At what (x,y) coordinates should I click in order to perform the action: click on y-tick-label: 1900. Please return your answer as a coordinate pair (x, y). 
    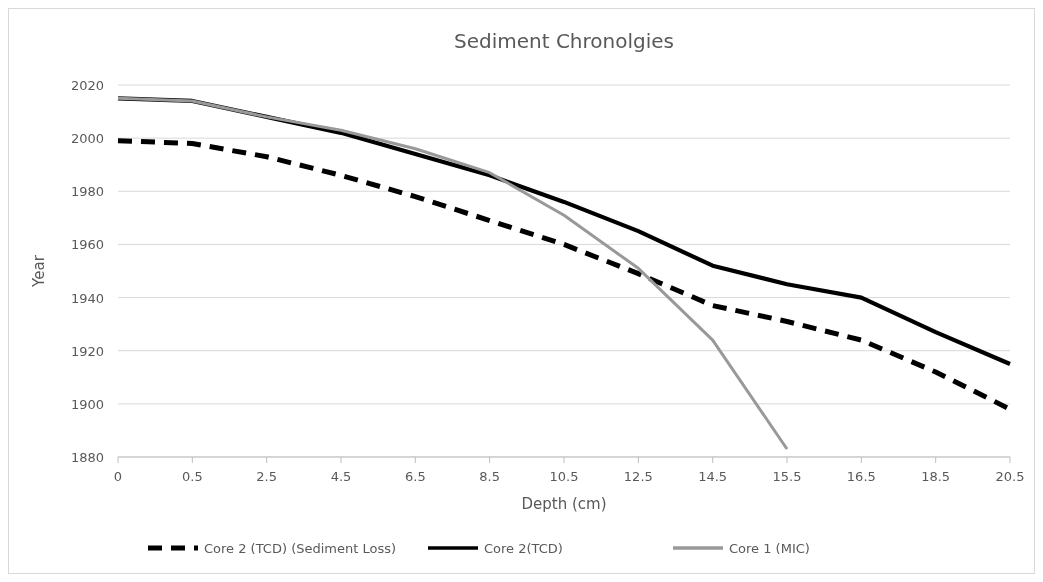
    Looking at the image, I should click on (87, 404).